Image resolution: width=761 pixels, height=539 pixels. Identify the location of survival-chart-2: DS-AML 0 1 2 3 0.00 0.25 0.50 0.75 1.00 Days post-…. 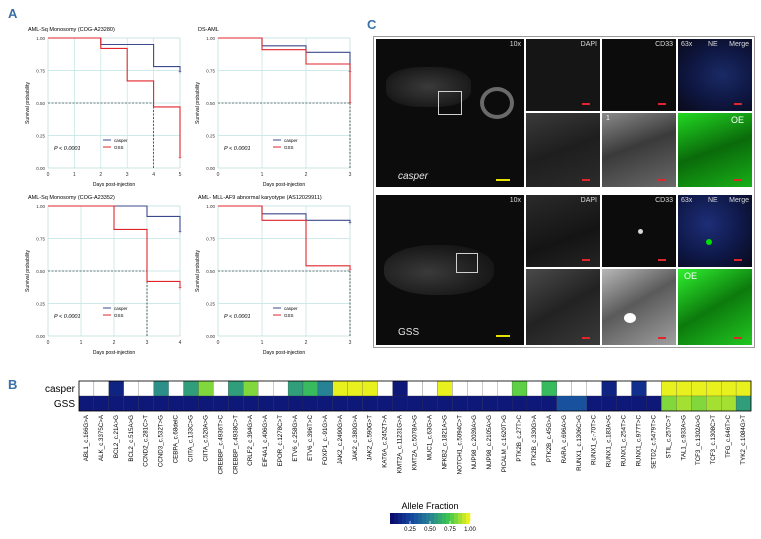
(273, 107).